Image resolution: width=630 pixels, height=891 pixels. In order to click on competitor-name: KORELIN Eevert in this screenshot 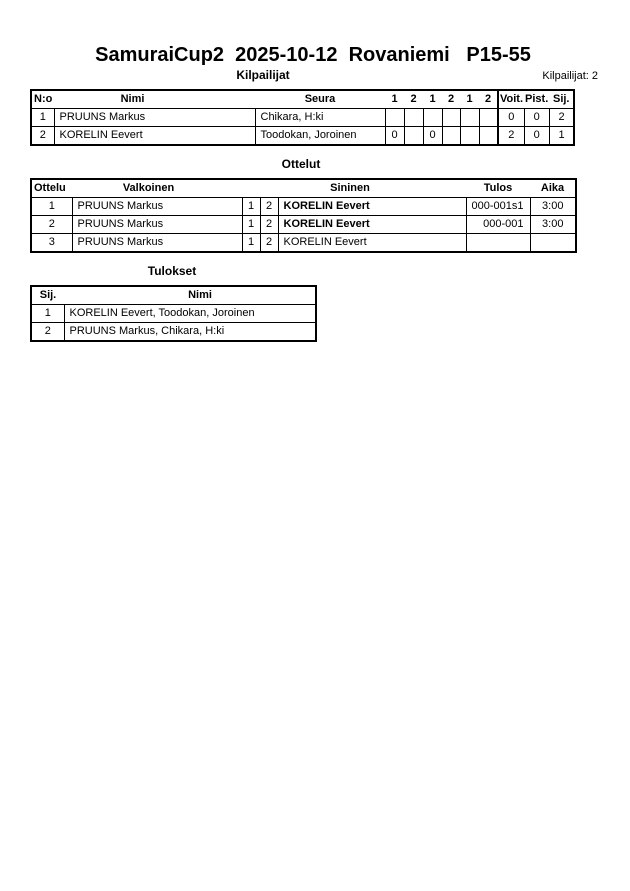, I will do `click(154, 136)`.